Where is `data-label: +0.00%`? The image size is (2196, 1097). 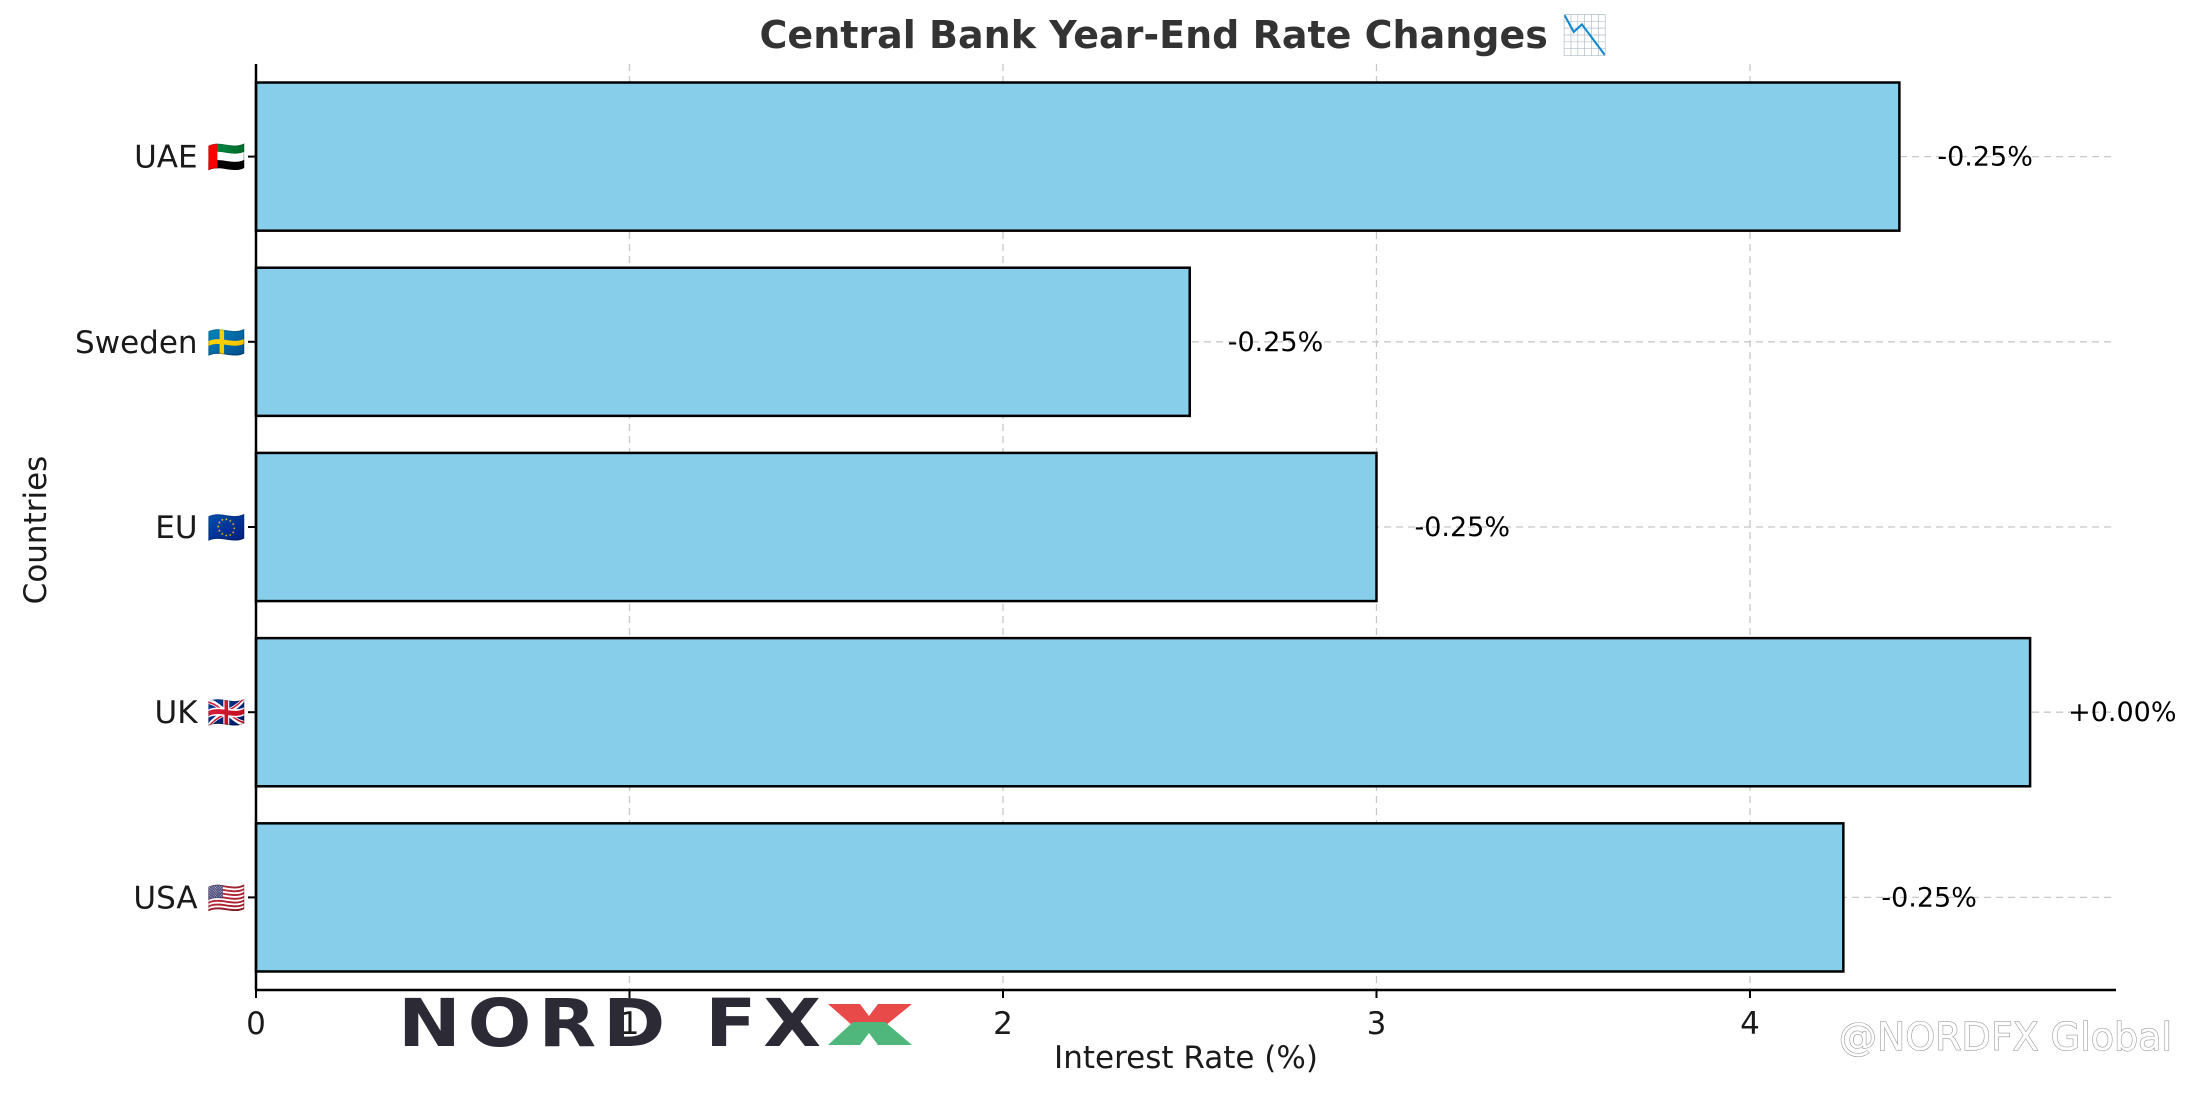 data-label: +0.00% is located at coordinates (2122, 712).